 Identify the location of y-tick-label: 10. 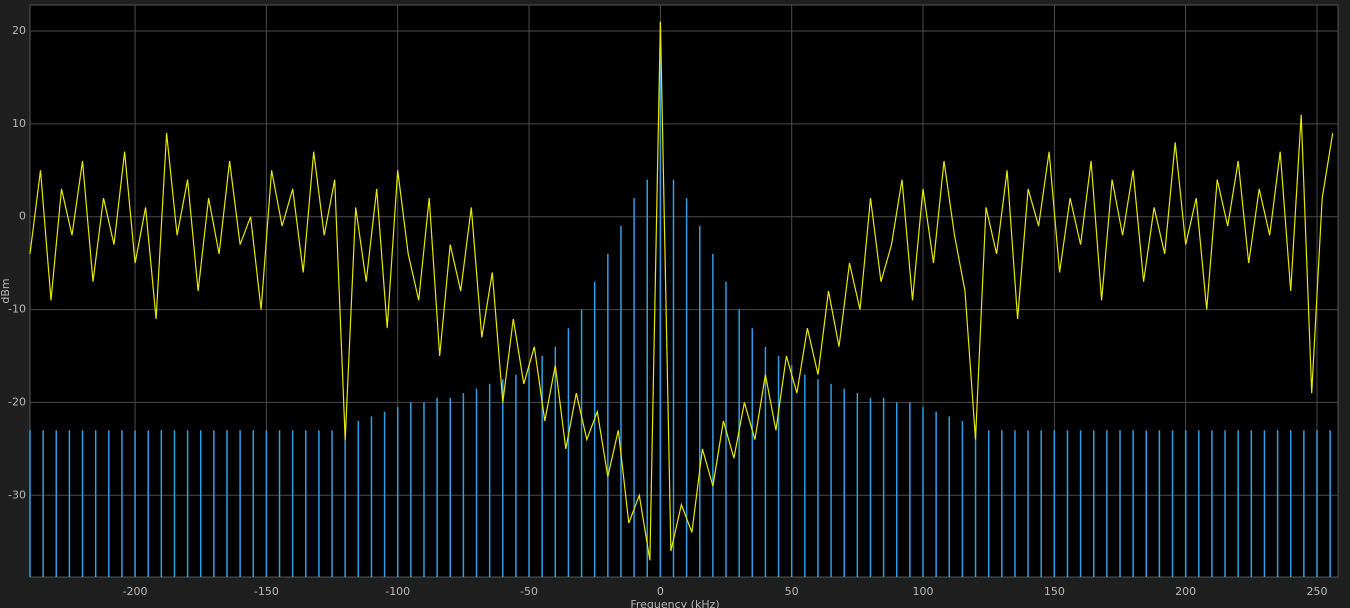
(19, 123).